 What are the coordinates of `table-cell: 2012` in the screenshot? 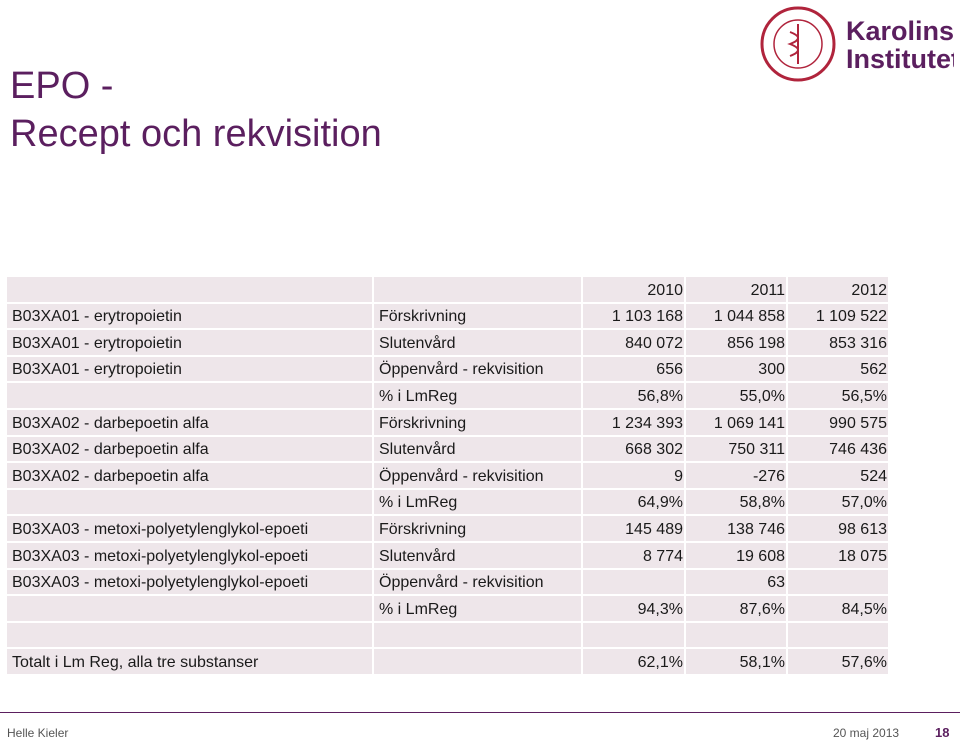 It's located at (838, 289).